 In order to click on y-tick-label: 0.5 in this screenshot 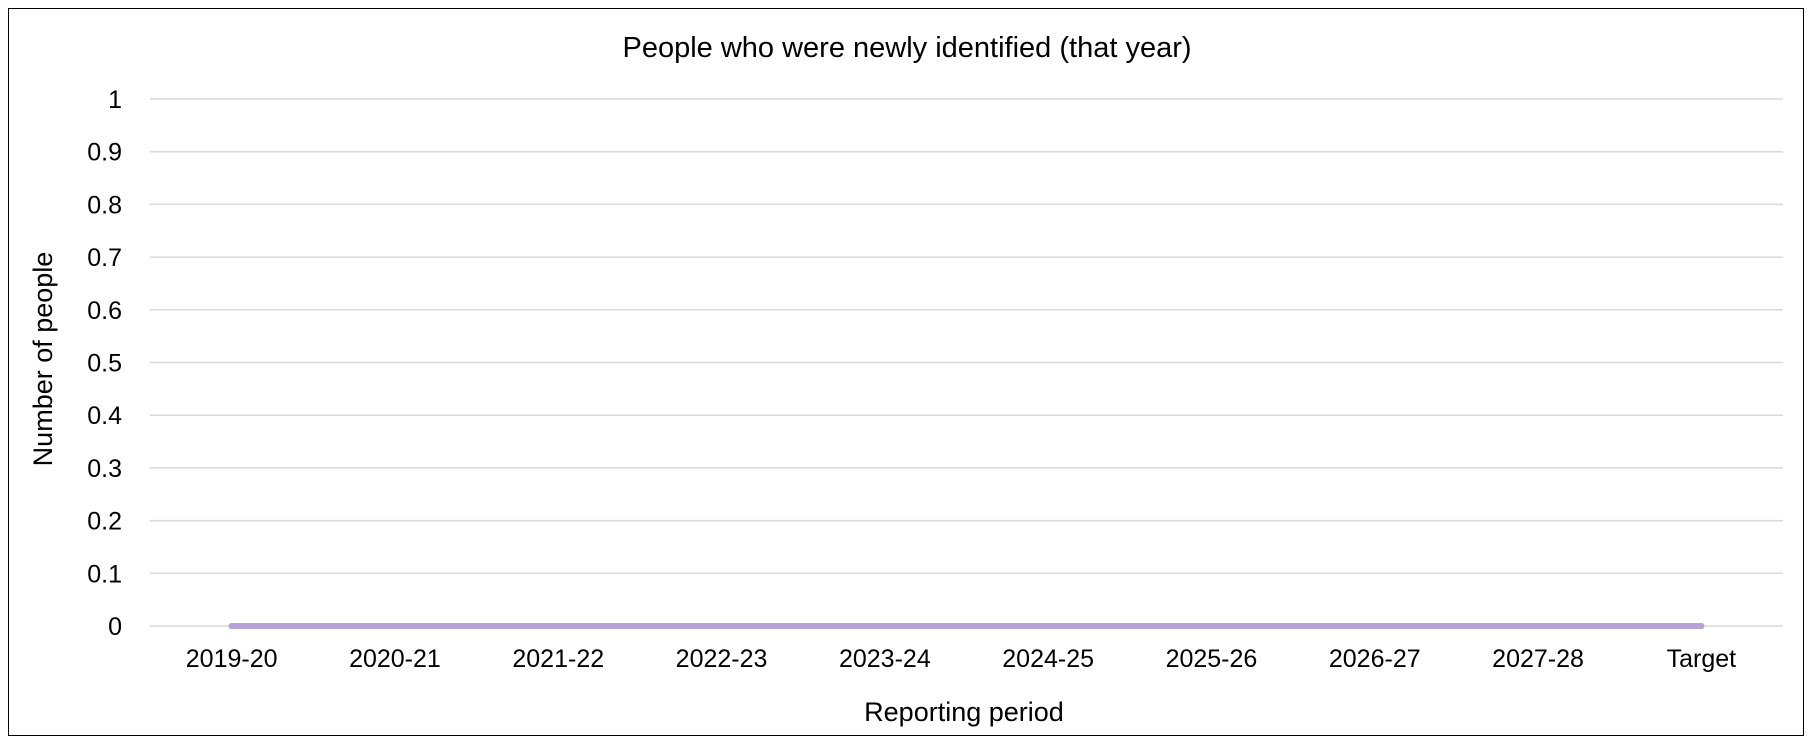, I will do `click(104, 364)`.